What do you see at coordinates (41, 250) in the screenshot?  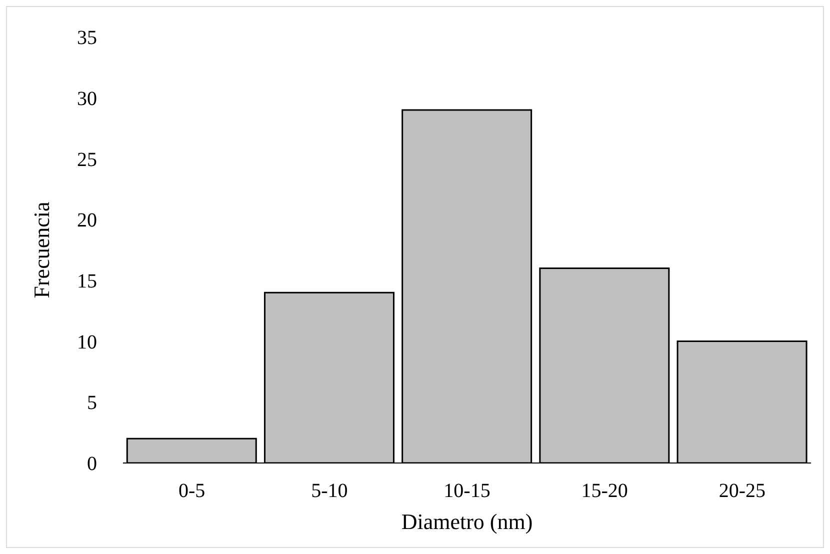 I see `y-axis-title: Frecuencia` at bounding box center [41, 250].